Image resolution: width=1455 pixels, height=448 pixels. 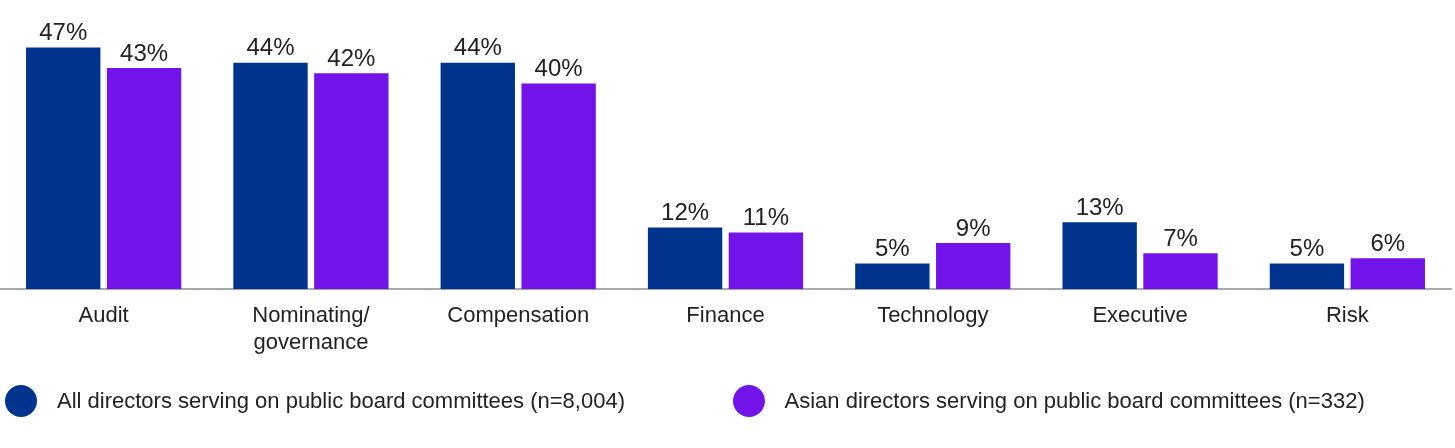 What do you see at coordinates (1075, 401) in the screenshot?
I see `legend-label: Asian directors serving on public board committees (n=332)` at bounding box center [1075, 401].